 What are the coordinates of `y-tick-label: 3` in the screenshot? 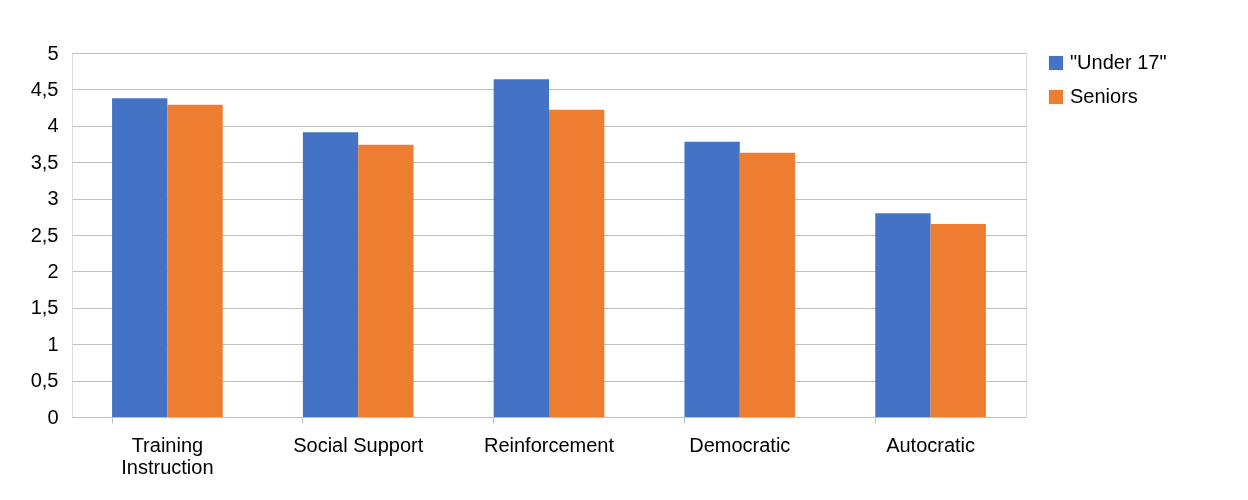 It's located at (53, 198).